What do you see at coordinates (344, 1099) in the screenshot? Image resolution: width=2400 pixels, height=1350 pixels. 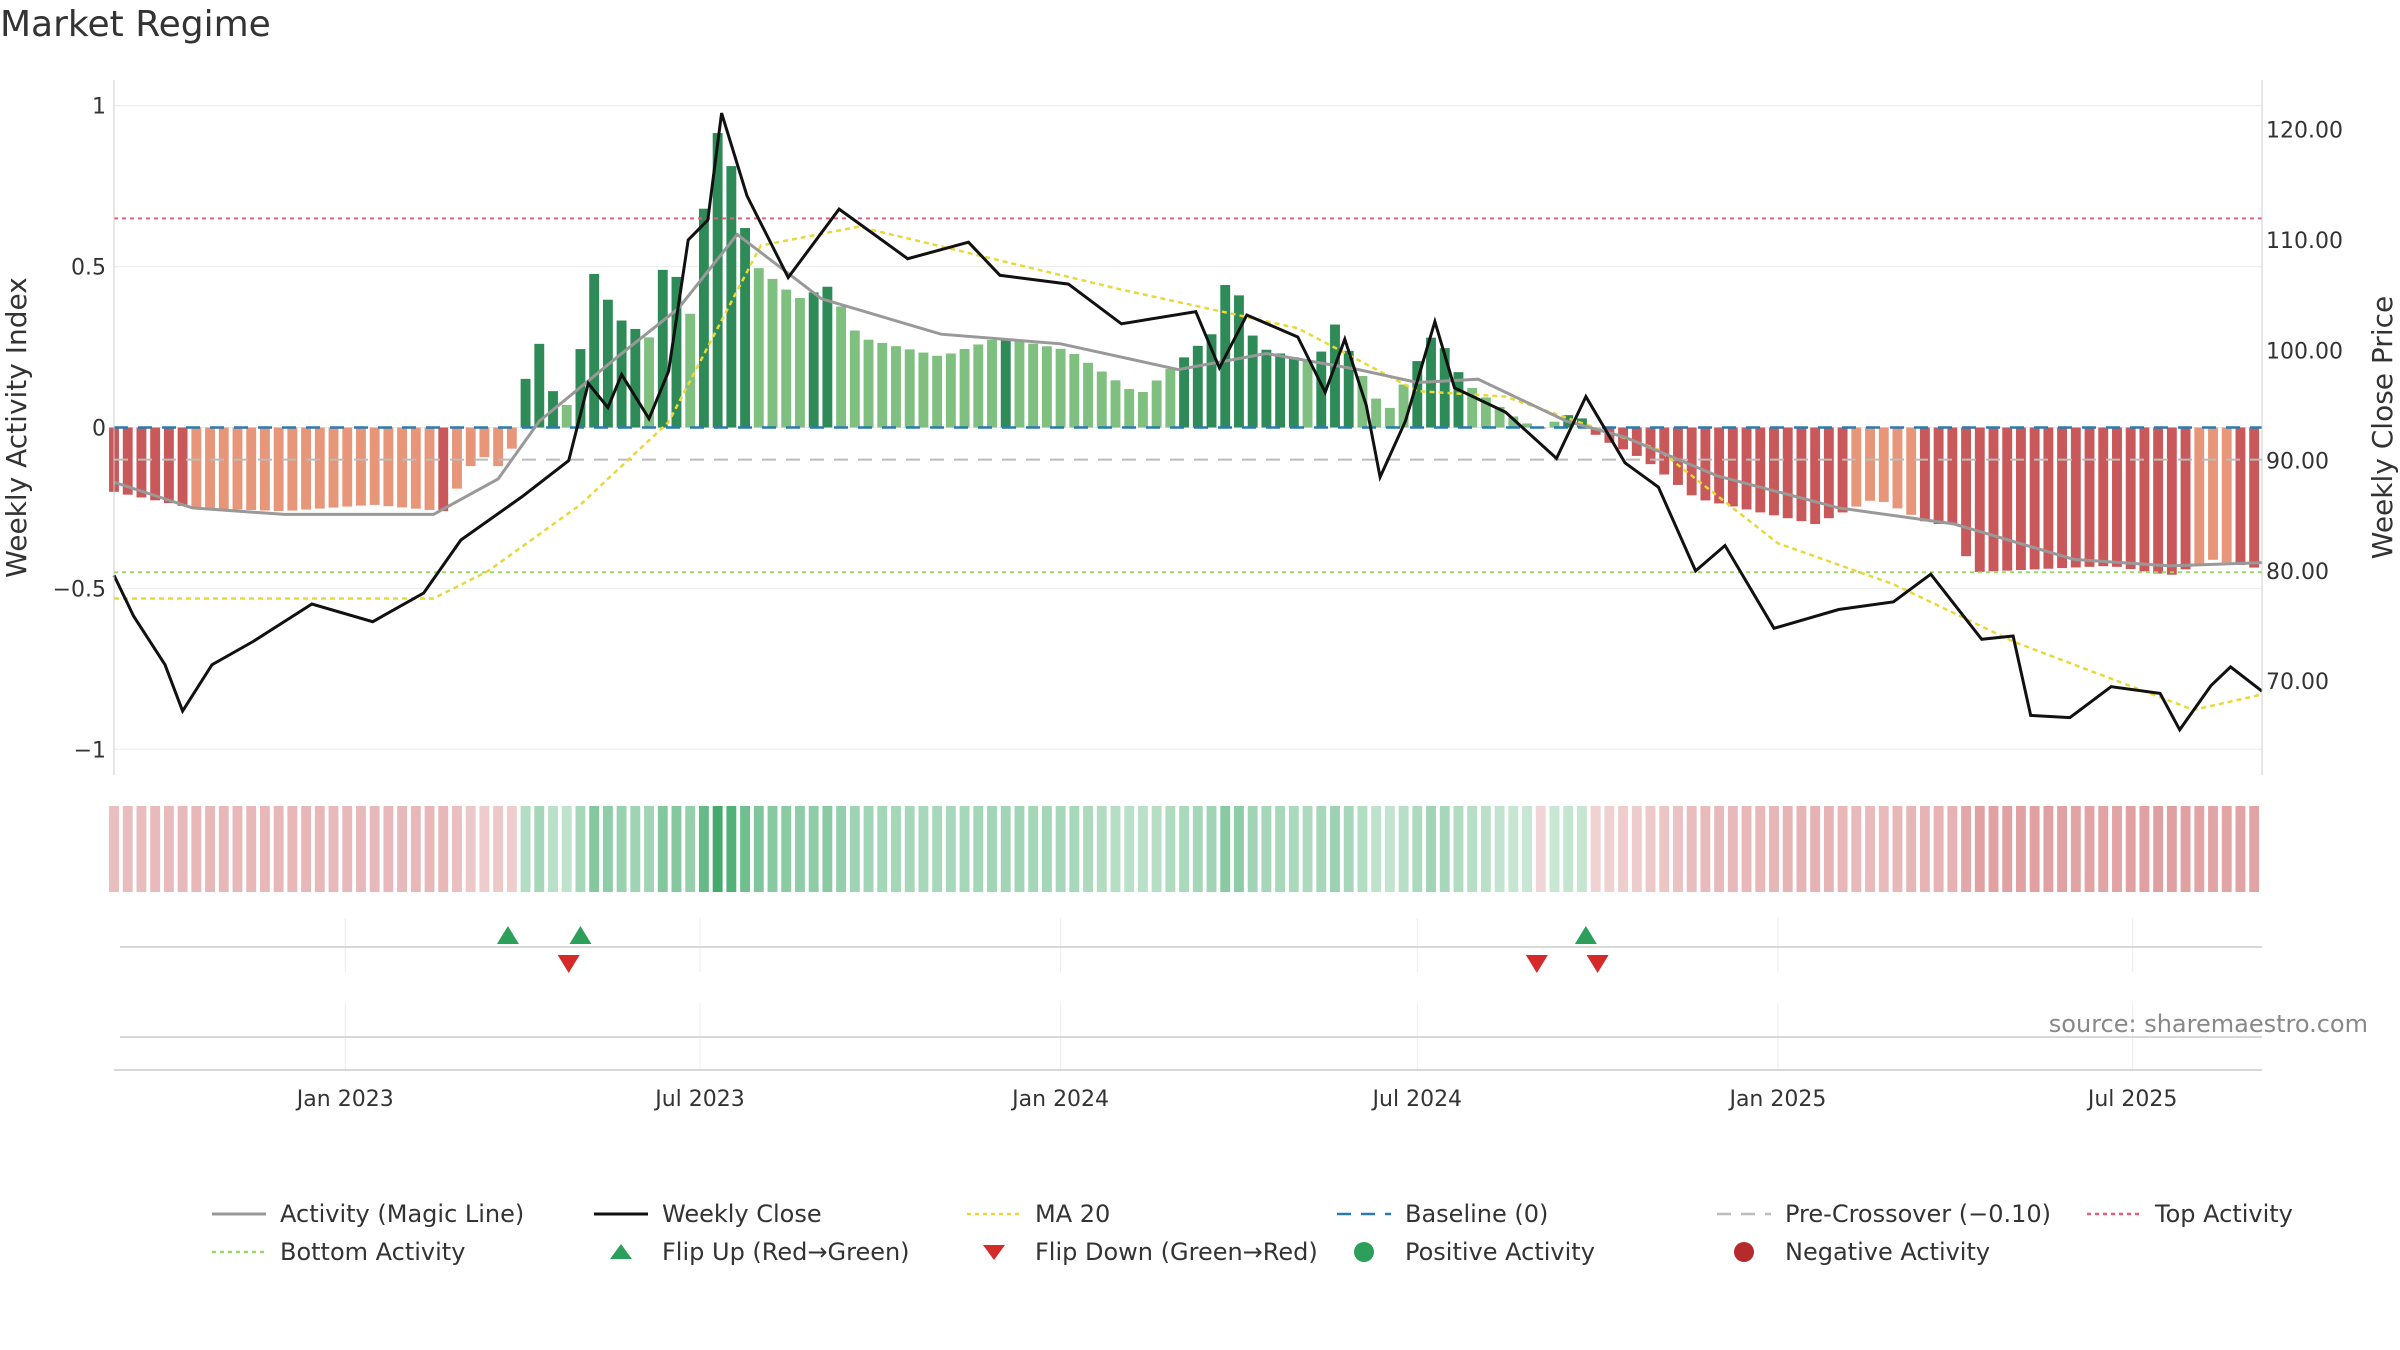 I see `x-tick-label: Jan 2023` at bounding box center [344, 1099].